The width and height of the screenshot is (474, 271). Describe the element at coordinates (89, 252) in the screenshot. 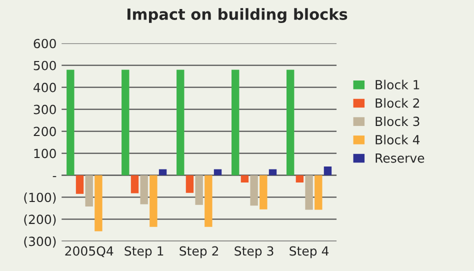

I see `x-tick-label: 2005Q4` at that location.